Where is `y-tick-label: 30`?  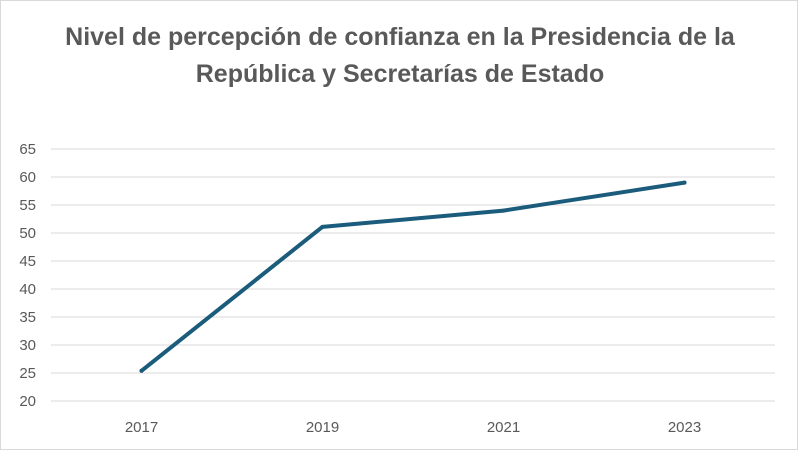
y-tick-label: 30 is located at coordinates (27, 345).